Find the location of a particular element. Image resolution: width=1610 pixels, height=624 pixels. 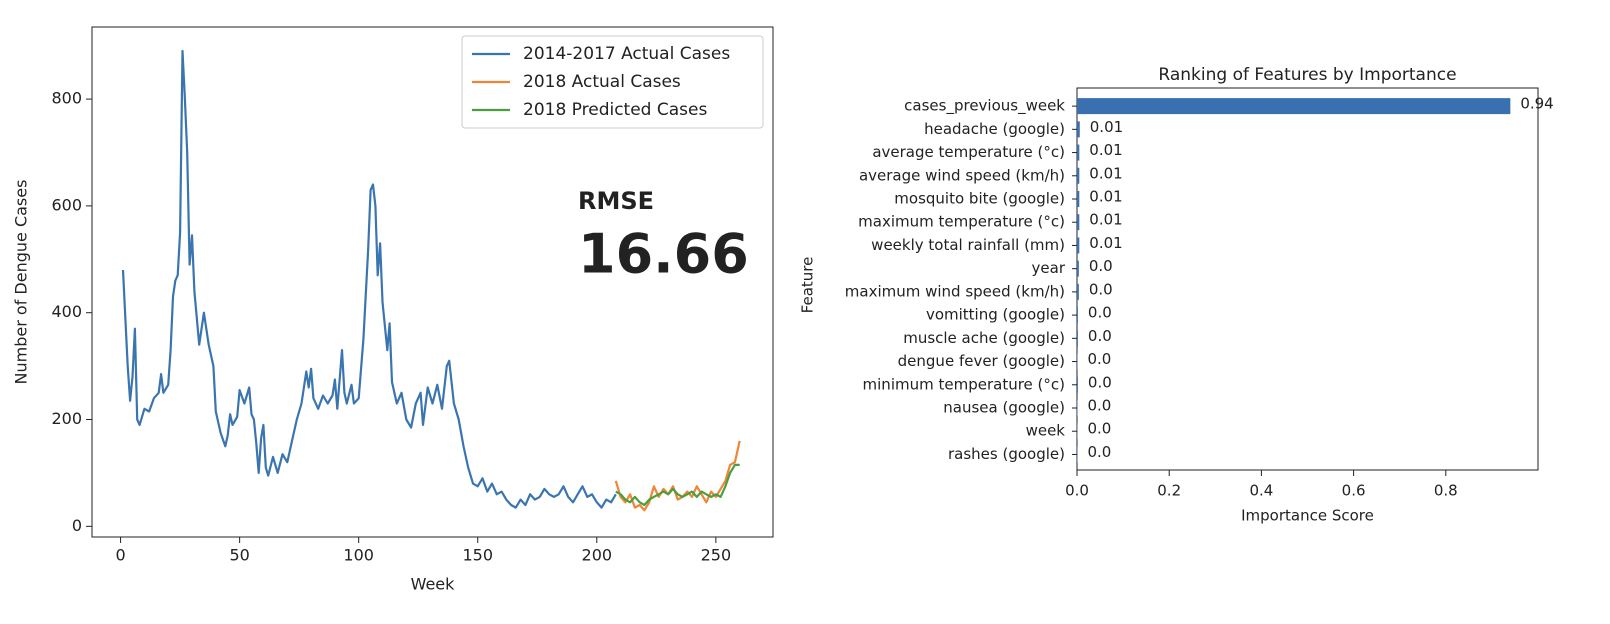

y-tick-label: 800 is located at coordinates (66, 98).